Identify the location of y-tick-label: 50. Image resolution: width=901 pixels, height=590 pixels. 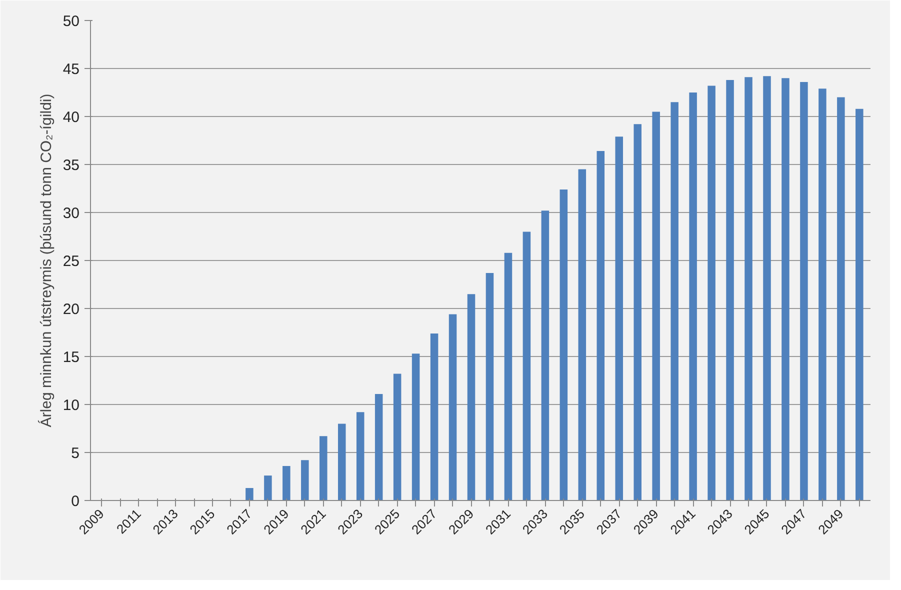
(71, 21).